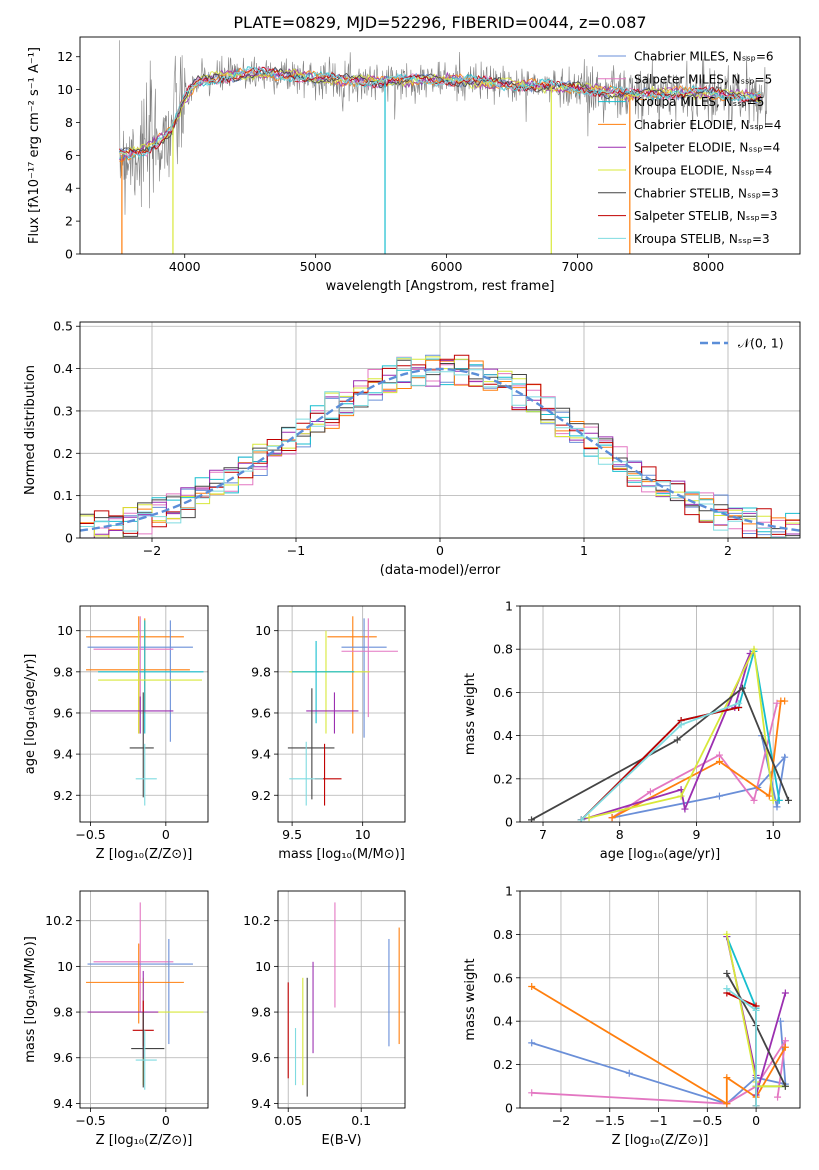  I want to click on y-tick-label: 12, so click(65, 56).